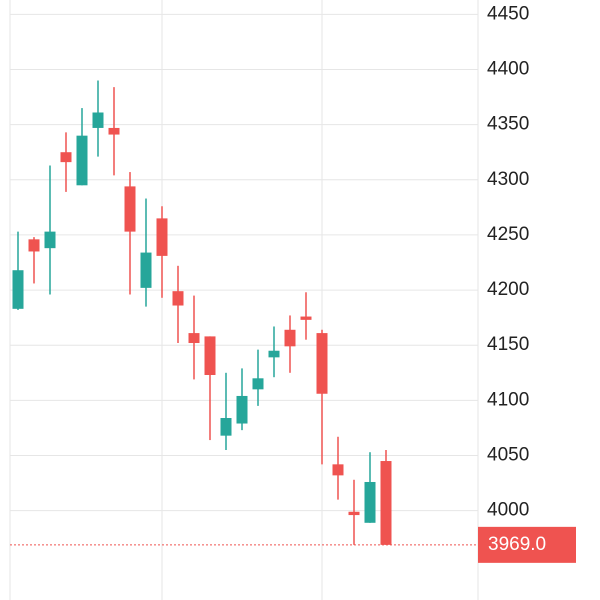  I want to click on y-tick-label: 4450, so click(508, 13).